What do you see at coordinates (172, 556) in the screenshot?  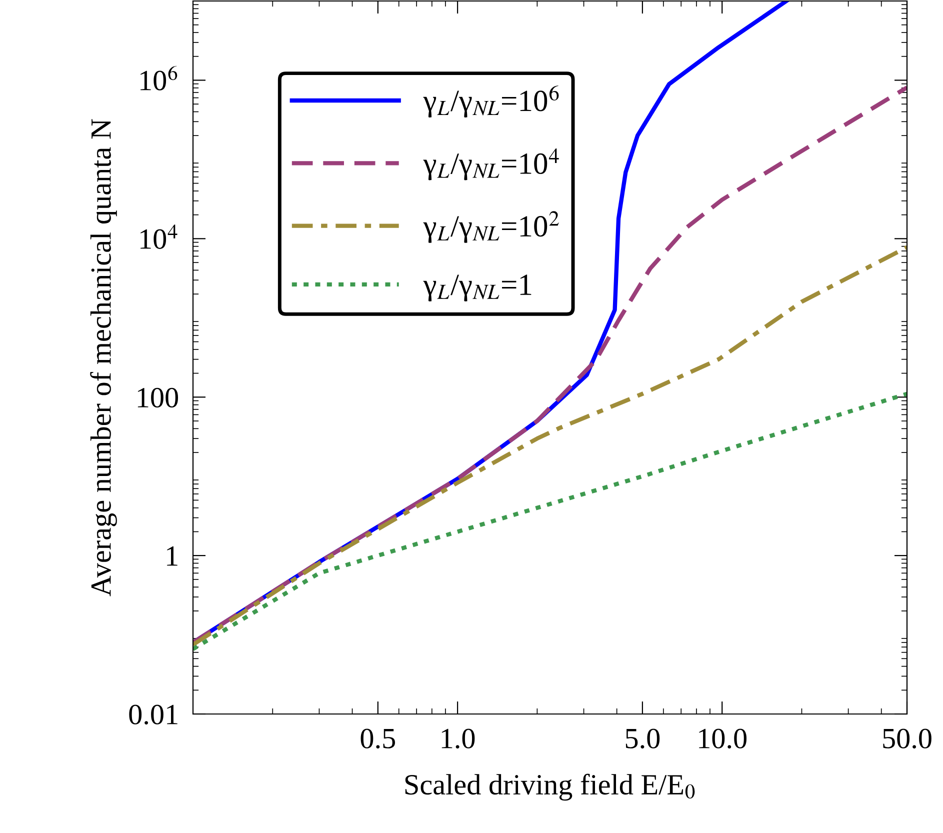 I see `y-tick-label: 1` at bounding box center [172, 556].